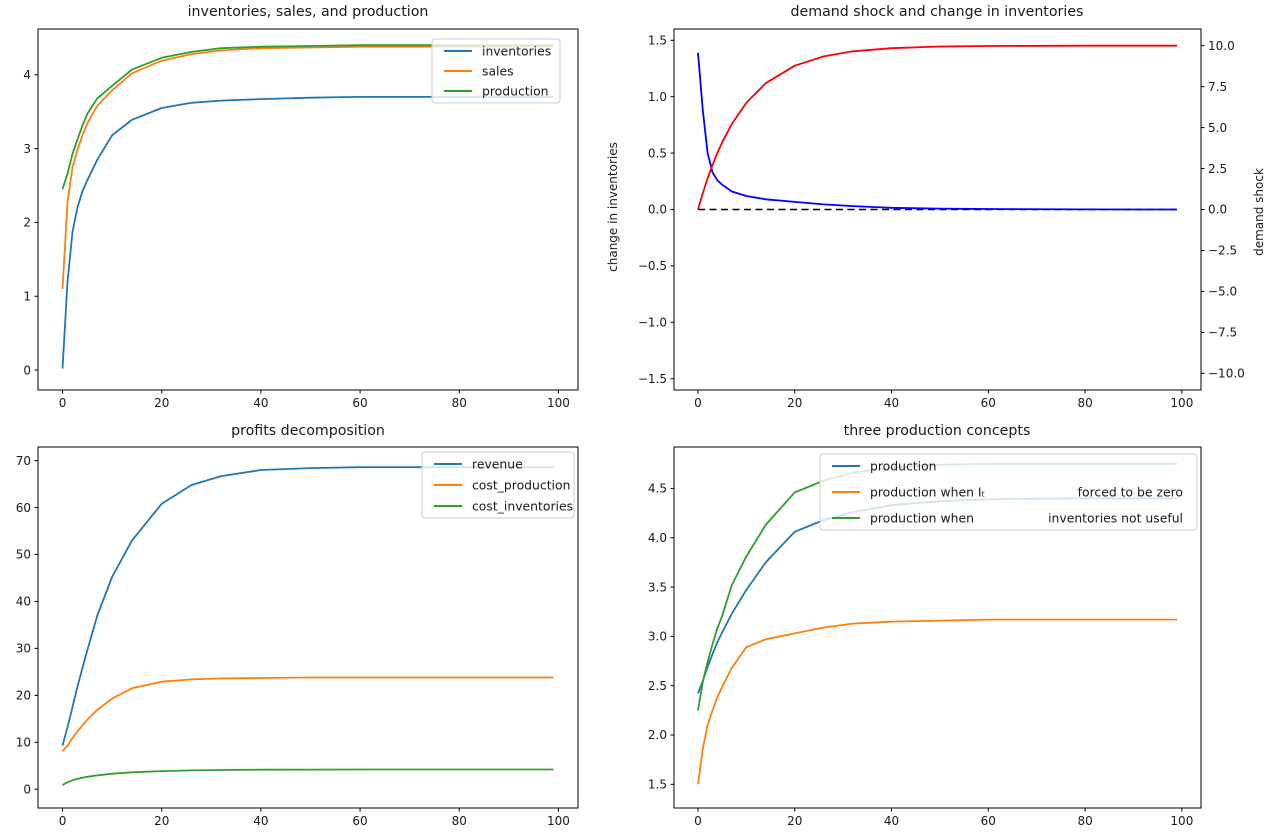 The width and height of the screenshot is (1281, 834). I want to click on right-y-axis-label: demand shock, so click(1259, 212).